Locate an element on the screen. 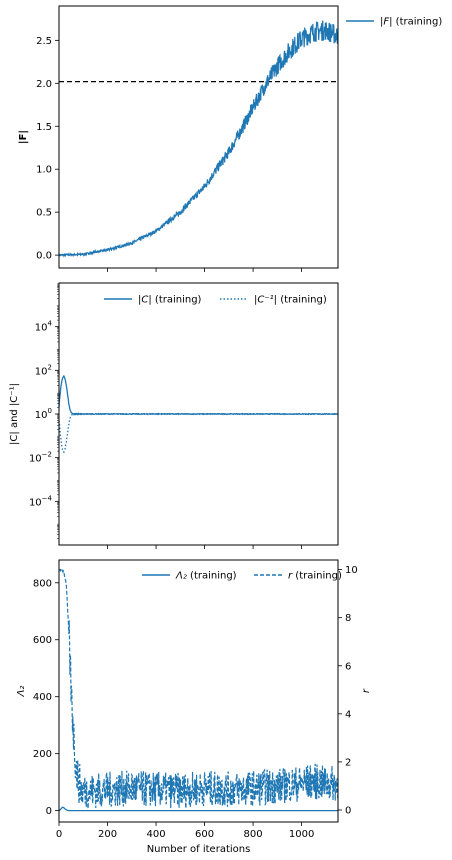 Image resolution: width=452 pixels, height=860 pixels. bot-y-tick-label-3: 600 is located at coordinates (42, 640).